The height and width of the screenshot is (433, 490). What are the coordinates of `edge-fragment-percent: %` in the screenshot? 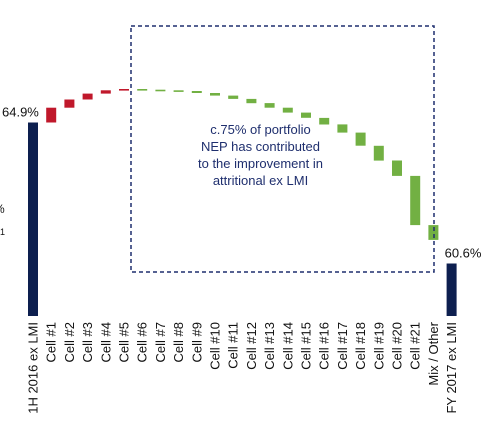 It's located at (2, 209).